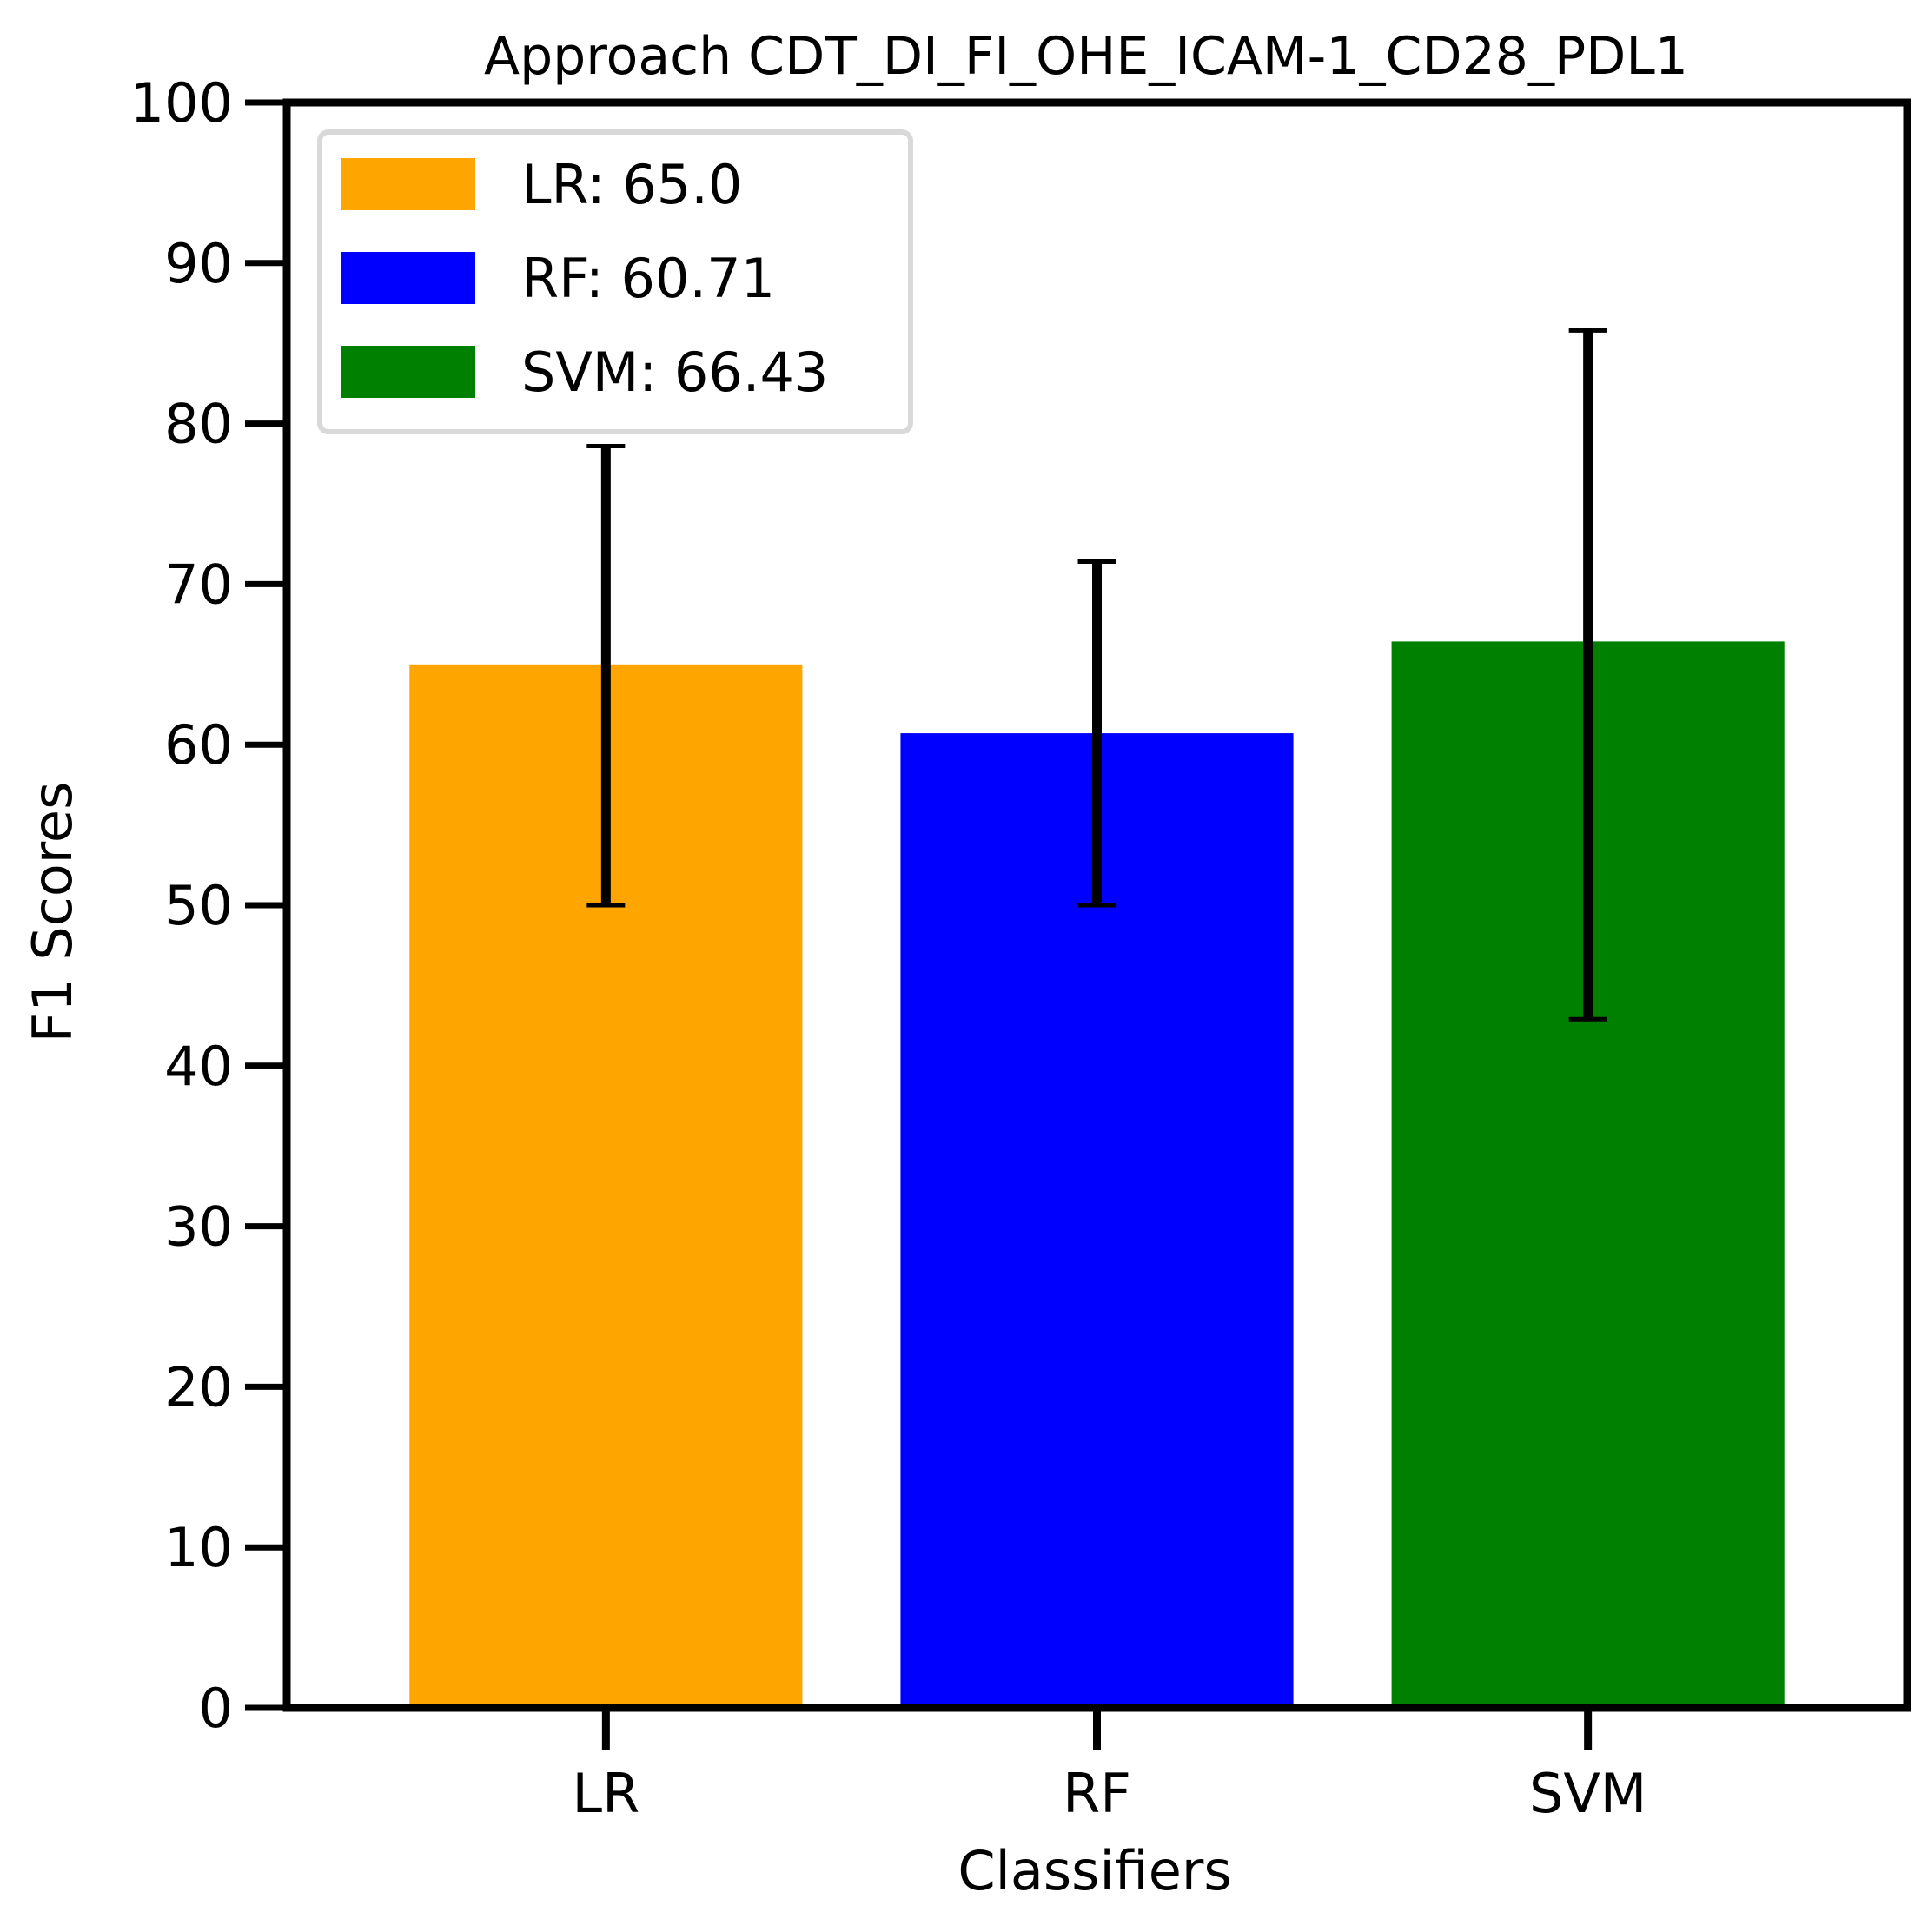 Image resolution: width=1928 pixels, height=1932 pixels. Describe the element at coordinates (1097, 1794) in the screenshot. I see `x-tick-label-rf: RF` at that location.